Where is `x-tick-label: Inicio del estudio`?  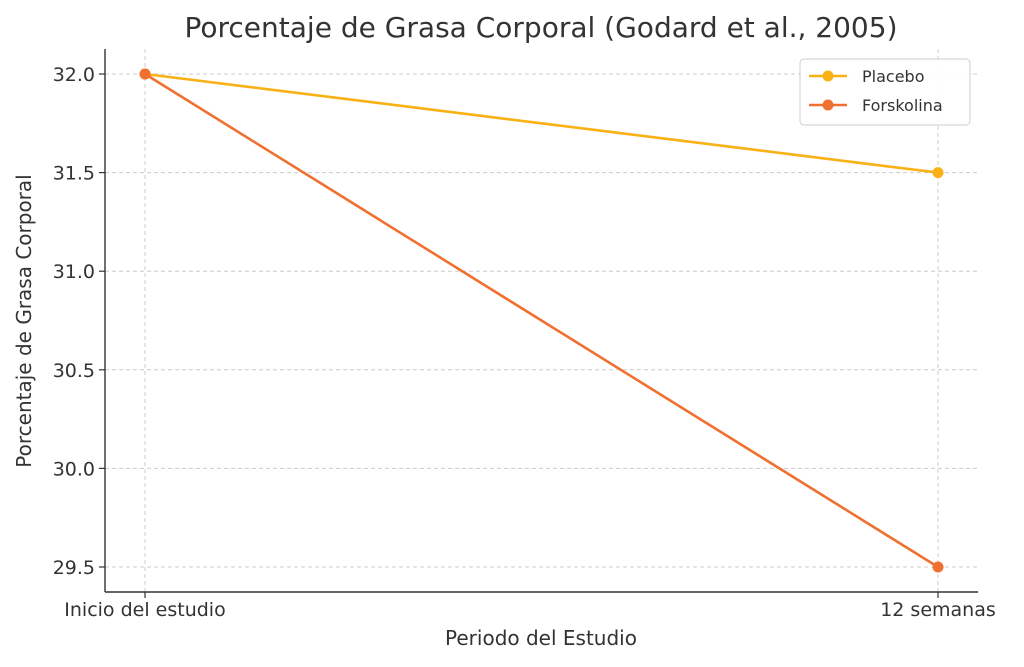 x-tick-label: Inicio del estudio is located at coordinates (144, 610).